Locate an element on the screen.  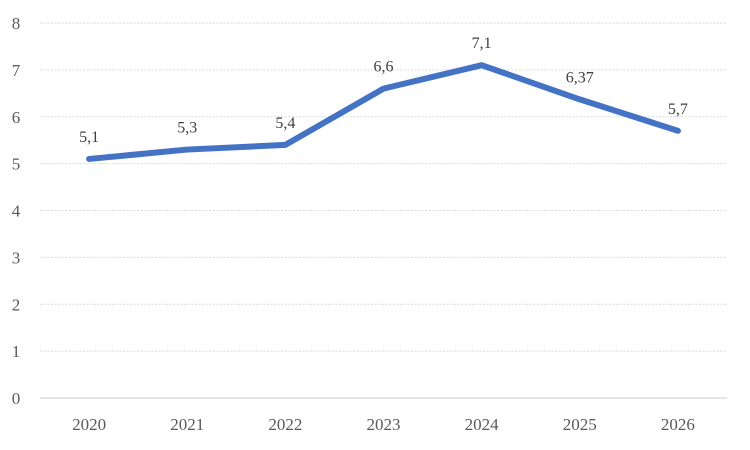
y-axis-tick-label: 5 is located at coordinates (16, 164).